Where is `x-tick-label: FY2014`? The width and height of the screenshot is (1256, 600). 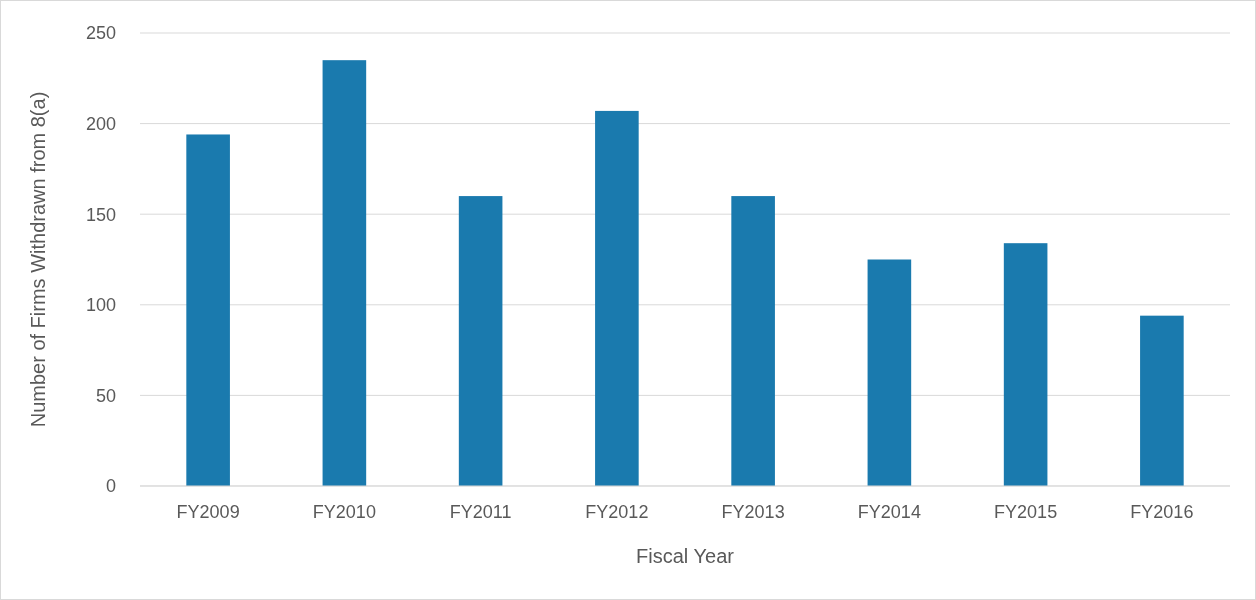 x-tick-label: FY2014 is located at coordinates (889, 512).